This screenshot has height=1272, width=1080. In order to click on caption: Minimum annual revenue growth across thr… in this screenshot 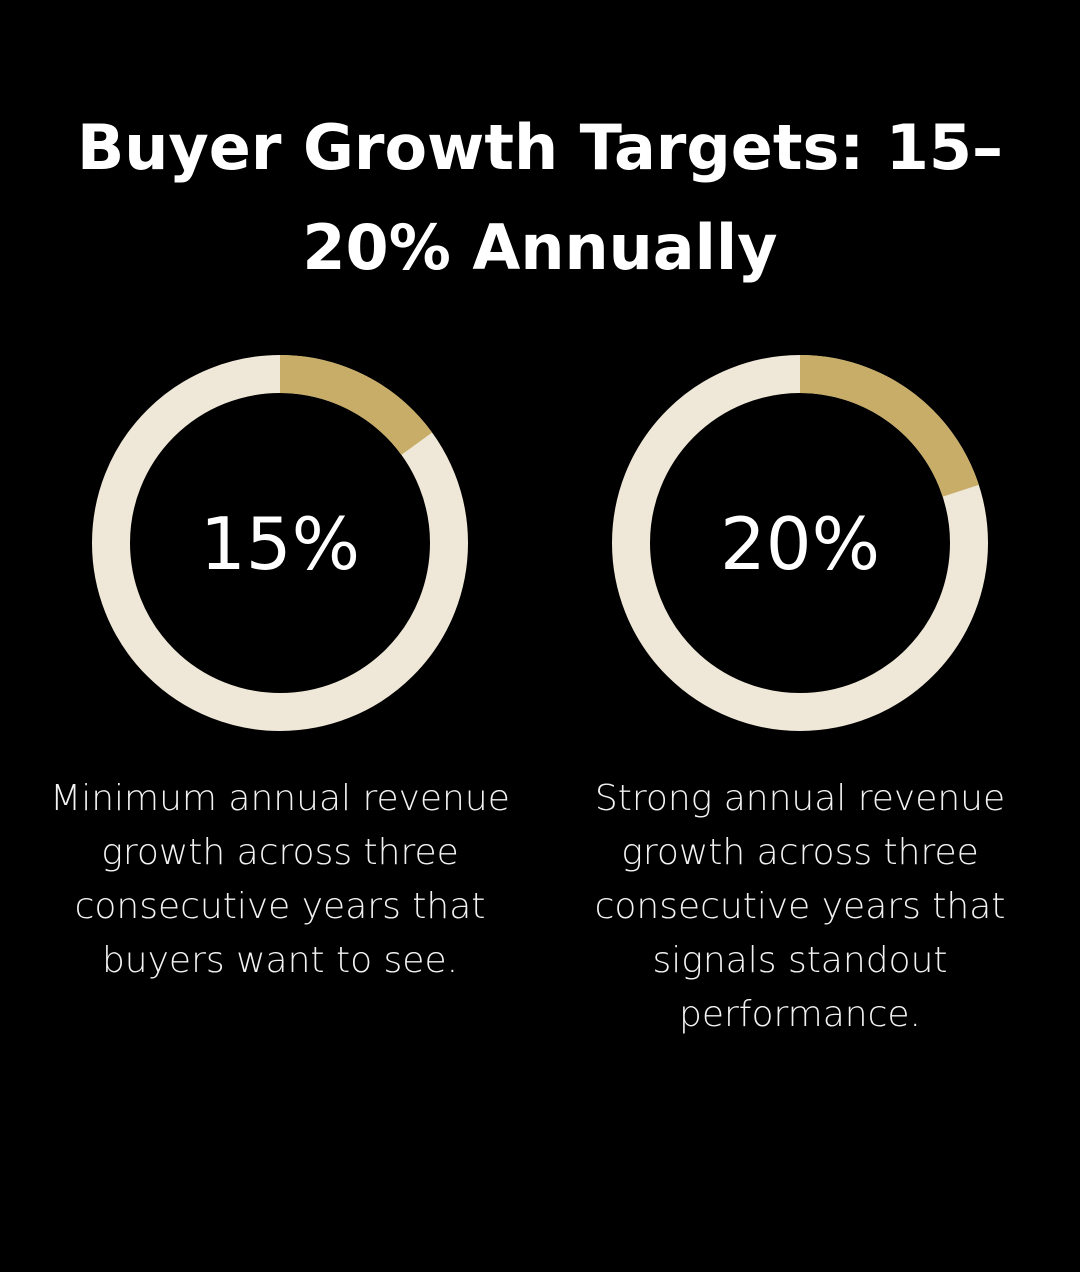, I will do `click(280, 879)`.